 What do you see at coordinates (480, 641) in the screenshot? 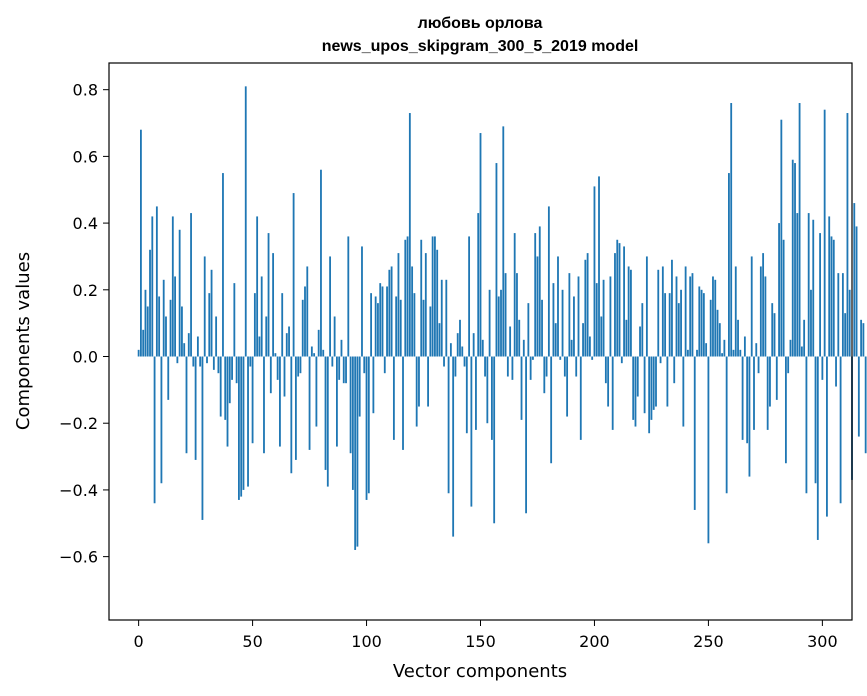
I see `x-tick-label: 150` at bounding box center [480, 641].